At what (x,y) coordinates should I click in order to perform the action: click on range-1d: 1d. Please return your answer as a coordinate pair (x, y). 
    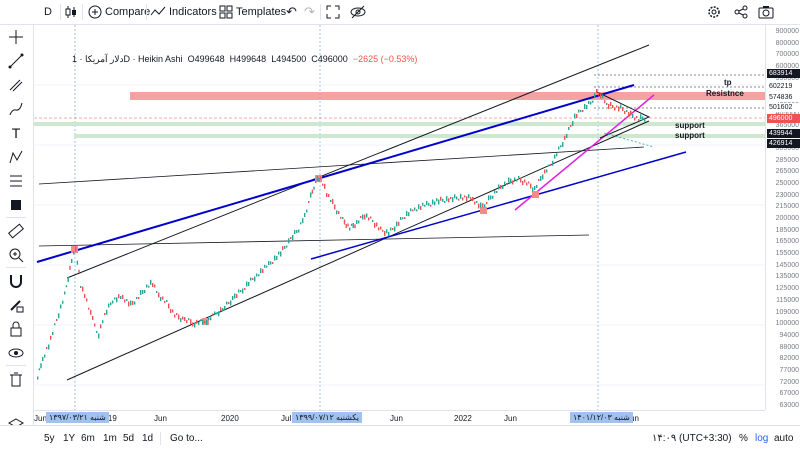
    Looking at the image, I should click on (148, 438).